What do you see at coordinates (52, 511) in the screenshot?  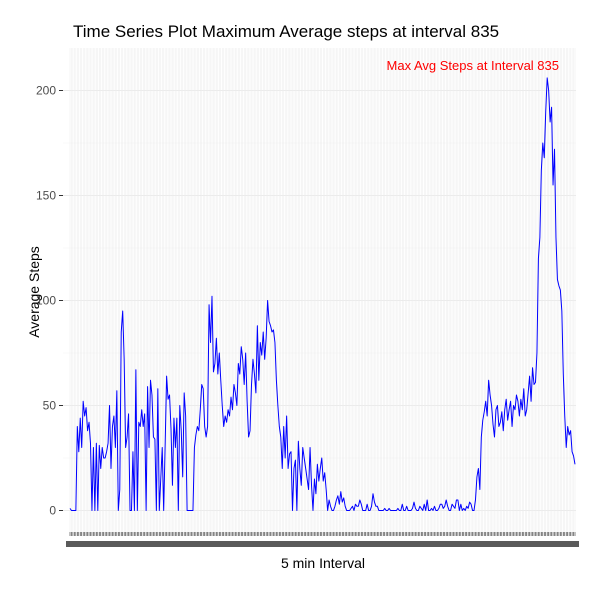 I see `y-tick-label: 0` at bounding box center [52, 511].